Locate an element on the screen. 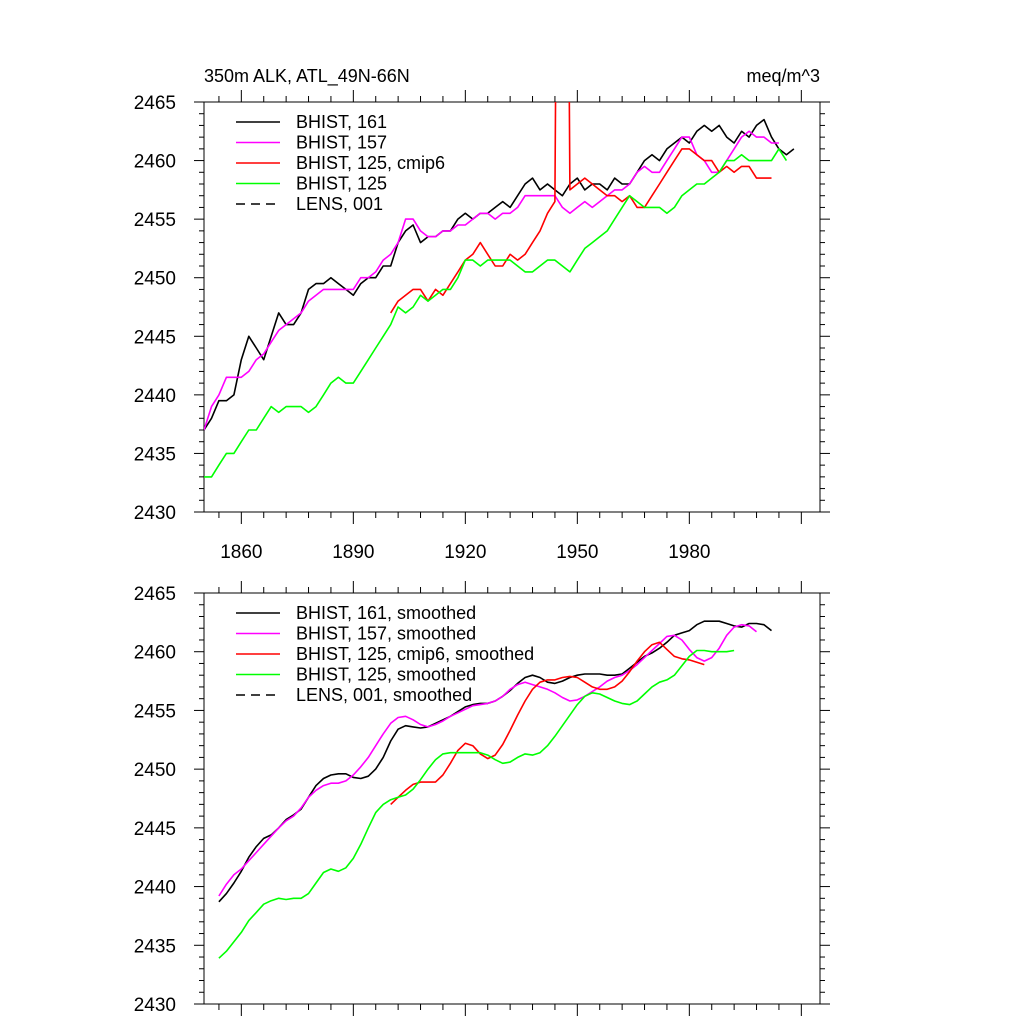 This screenshot has width=1024, height=1024. x-tick-label: 1980 is located at coordinates (689, 552).